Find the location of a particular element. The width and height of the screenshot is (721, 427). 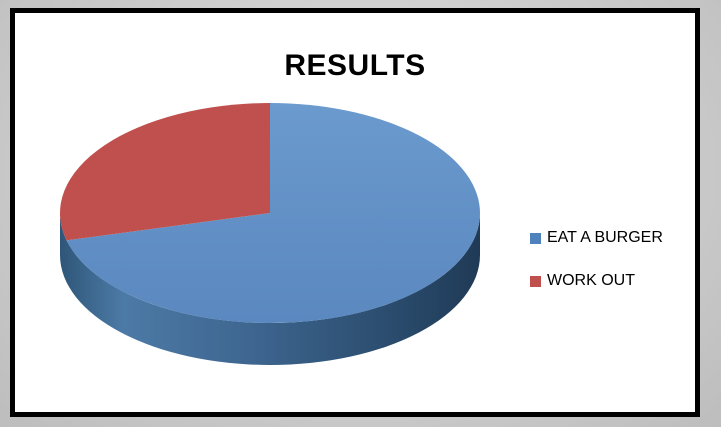

legend: EAT A BURGER WORK OUT is located at coordinates (596, 270).